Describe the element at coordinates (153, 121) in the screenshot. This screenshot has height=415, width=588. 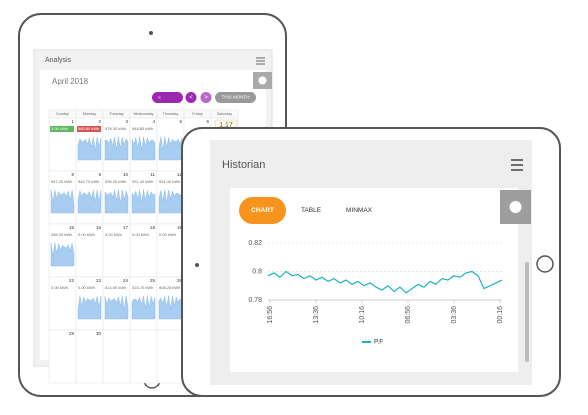
I see `day-number: 4` at that location.